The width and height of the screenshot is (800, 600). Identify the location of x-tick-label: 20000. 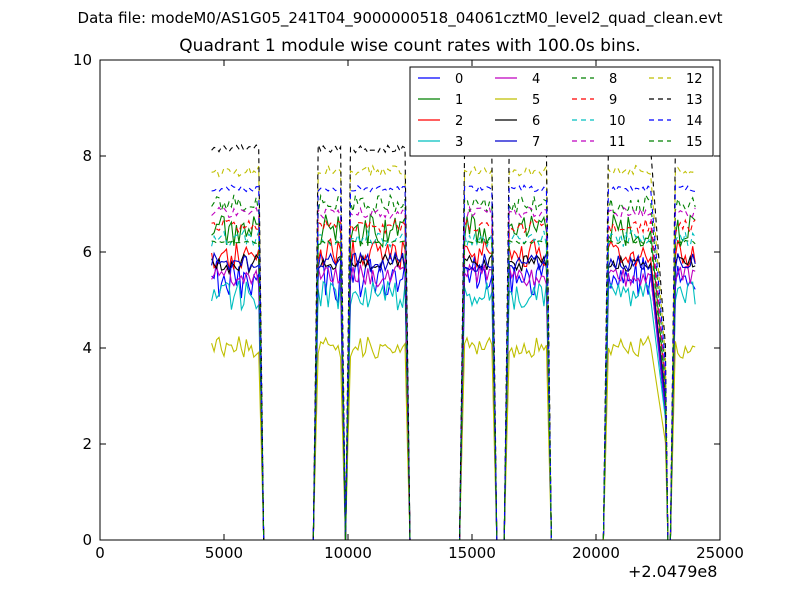
(596, 553).